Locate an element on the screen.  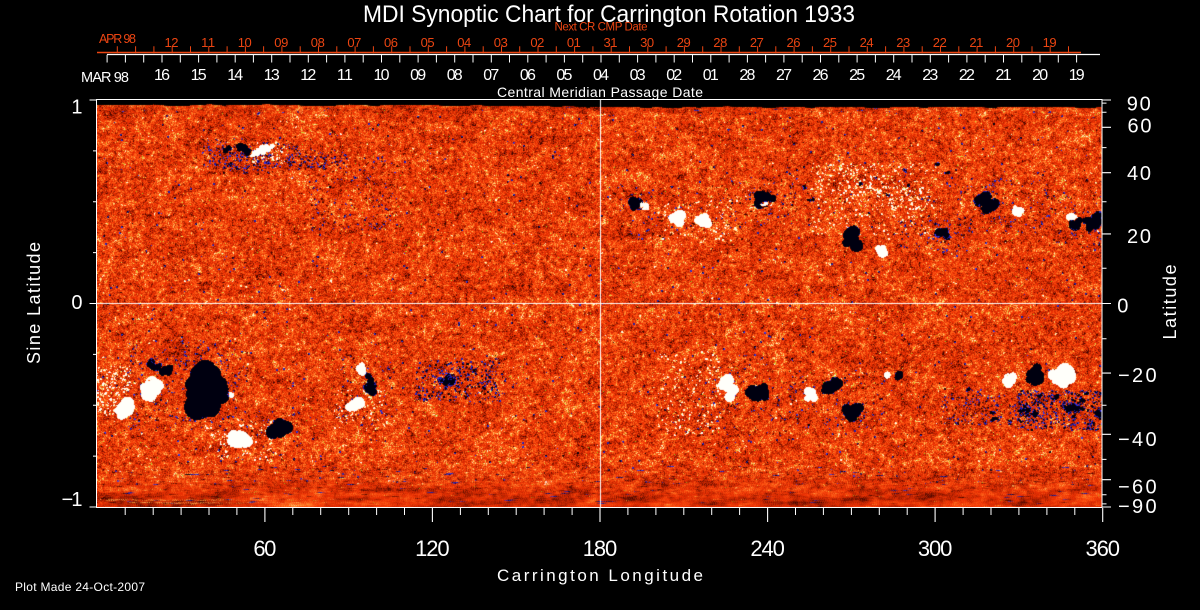
svg-text: 1 is located at coordinates (76, 108).